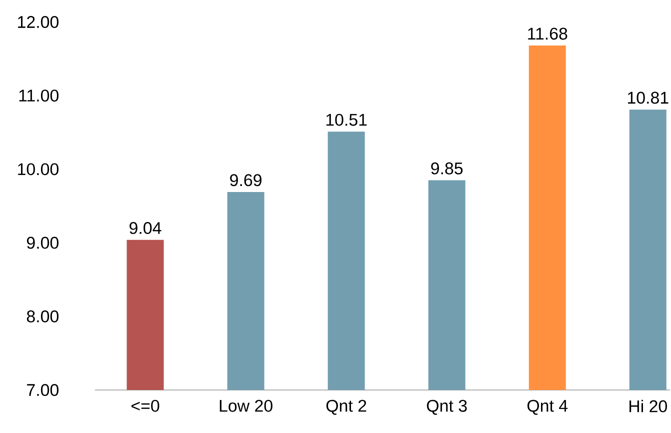  Describe the element at coordinates (346, 407) in the screenshot. I see `x-tick-label: Qnt 2` at that location.